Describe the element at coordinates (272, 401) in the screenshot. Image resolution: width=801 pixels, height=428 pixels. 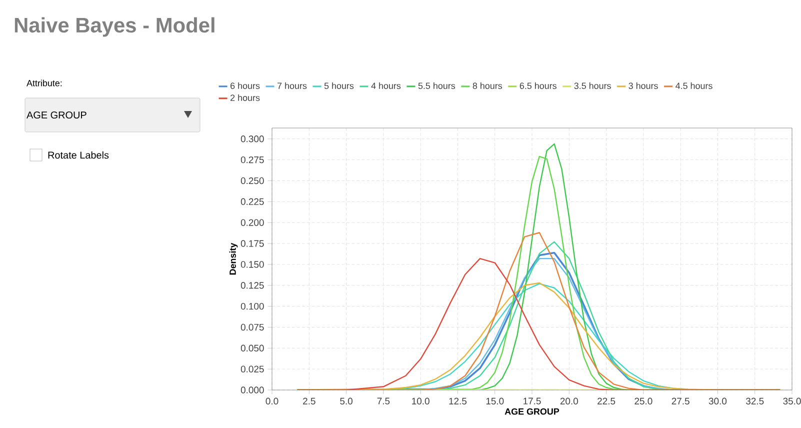
I see `x-tick-label: 0.0` at that location.